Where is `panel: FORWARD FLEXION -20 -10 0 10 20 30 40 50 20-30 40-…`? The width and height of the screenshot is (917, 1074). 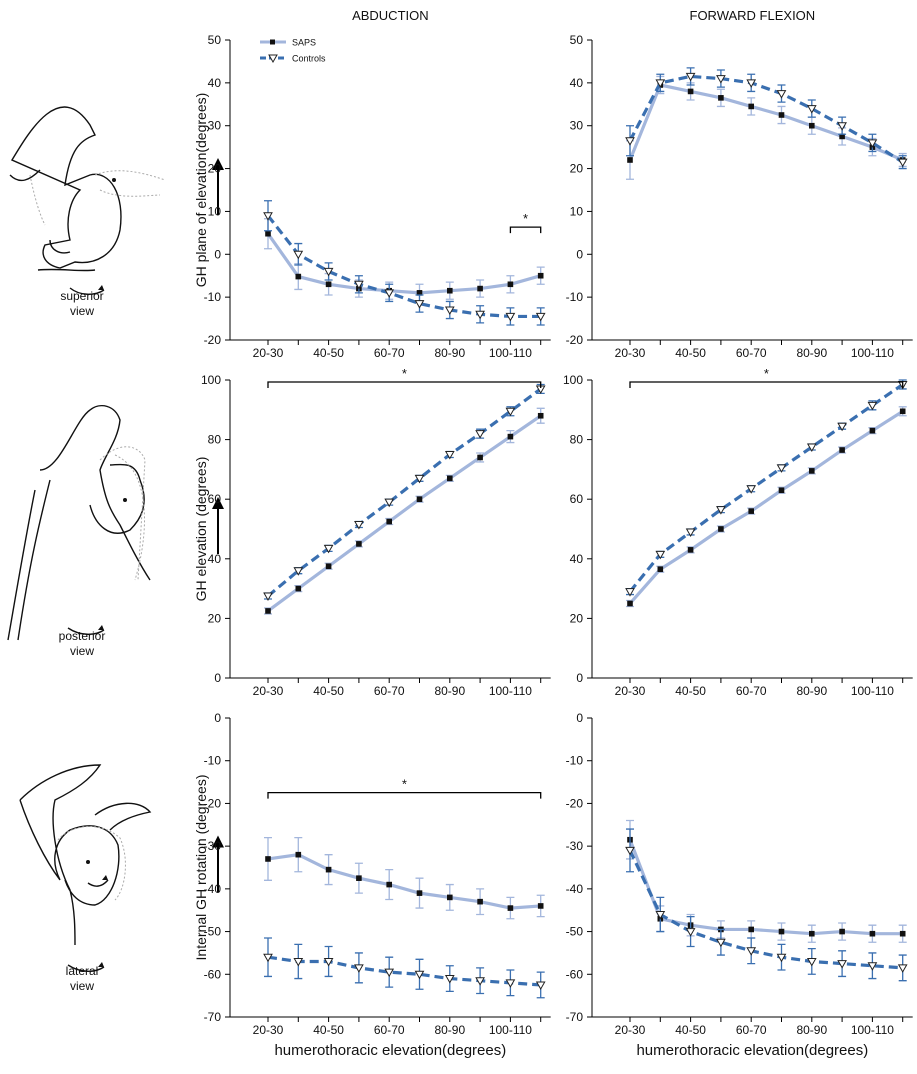
panel: FORWARD FLEXION -20 -10 0 10 20 30 40 50 20-30 40-… is located at coordinates (739, 184).